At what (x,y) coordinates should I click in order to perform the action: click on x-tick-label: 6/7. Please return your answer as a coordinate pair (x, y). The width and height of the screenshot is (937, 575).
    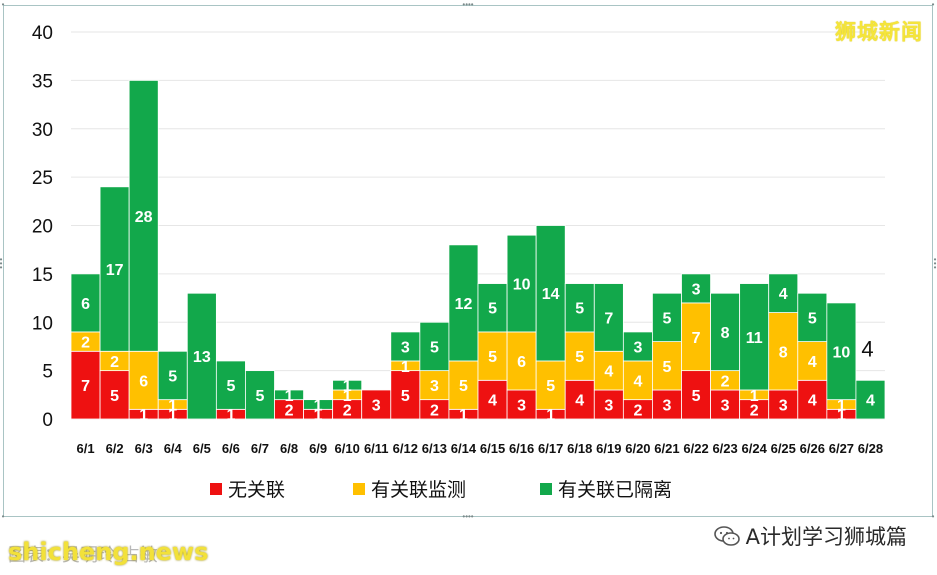
    Looking at the image, I should click on (260, 448).